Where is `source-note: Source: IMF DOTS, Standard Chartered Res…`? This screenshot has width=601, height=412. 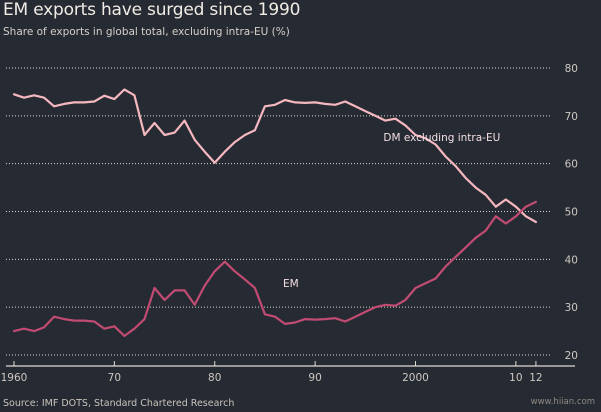 source-note: Source: IMF DOTS, Standard Chartered Res… is located at coordinates (119, 403).